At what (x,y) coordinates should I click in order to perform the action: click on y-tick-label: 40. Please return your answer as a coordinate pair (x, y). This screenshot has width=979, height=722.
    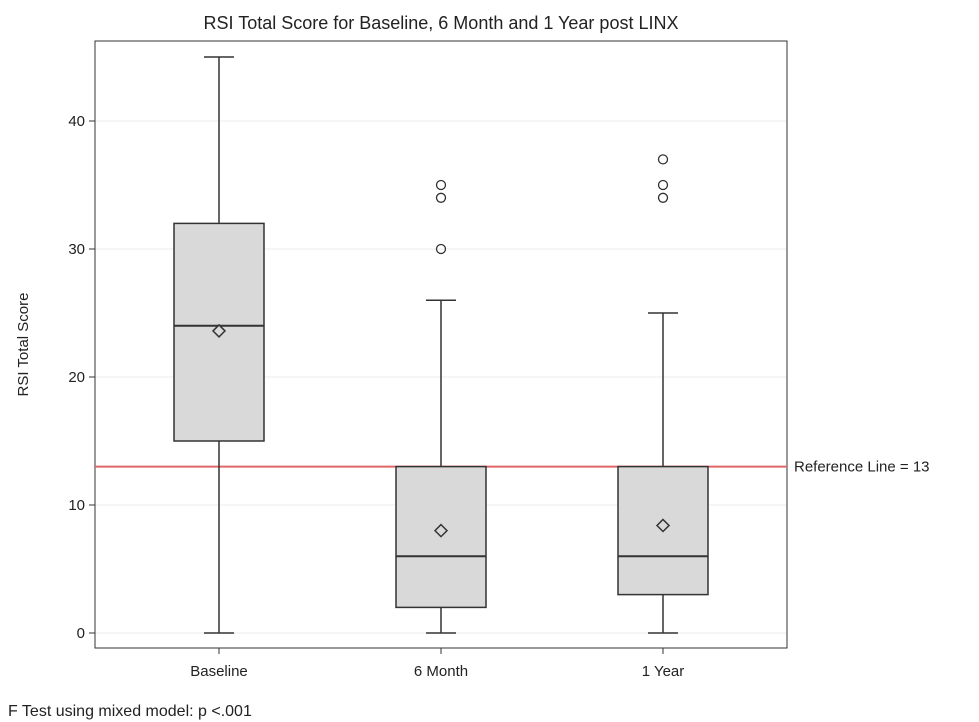
    Looking at the image, I should click on (76, 121).